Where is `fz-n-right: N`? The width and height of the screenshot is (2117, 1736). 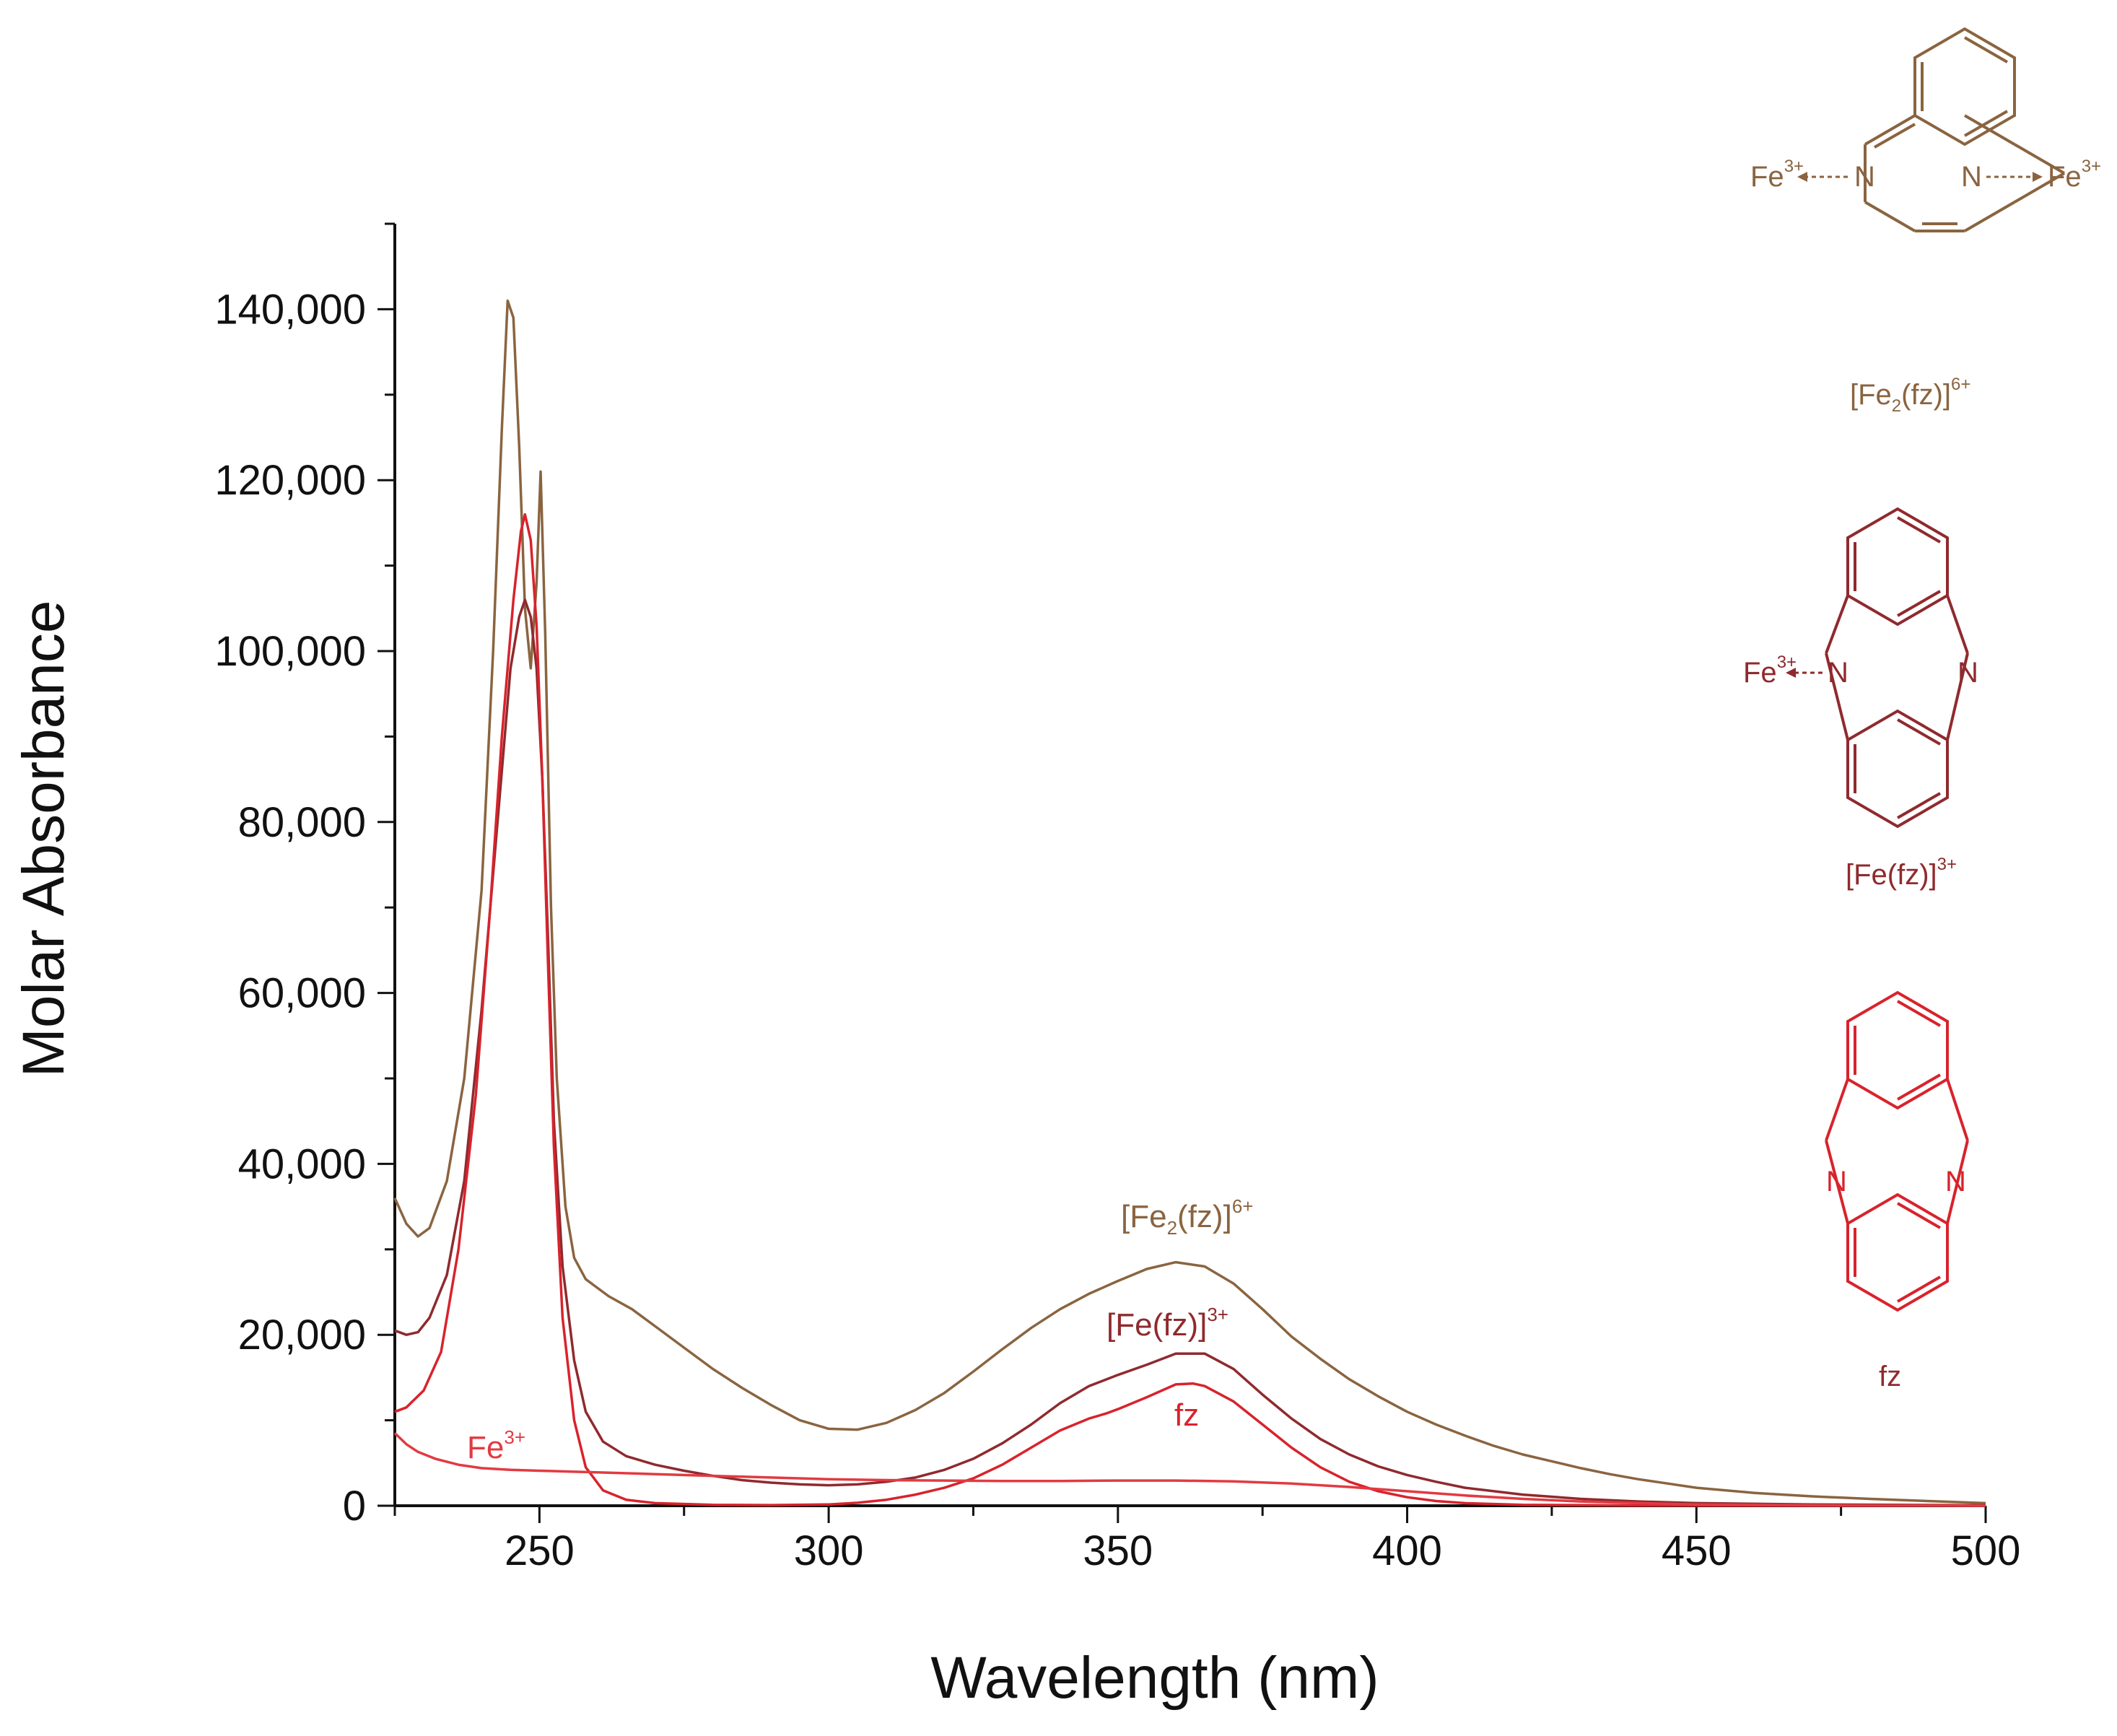
fz-n-right: N is located at coordinates (1955, 1182).